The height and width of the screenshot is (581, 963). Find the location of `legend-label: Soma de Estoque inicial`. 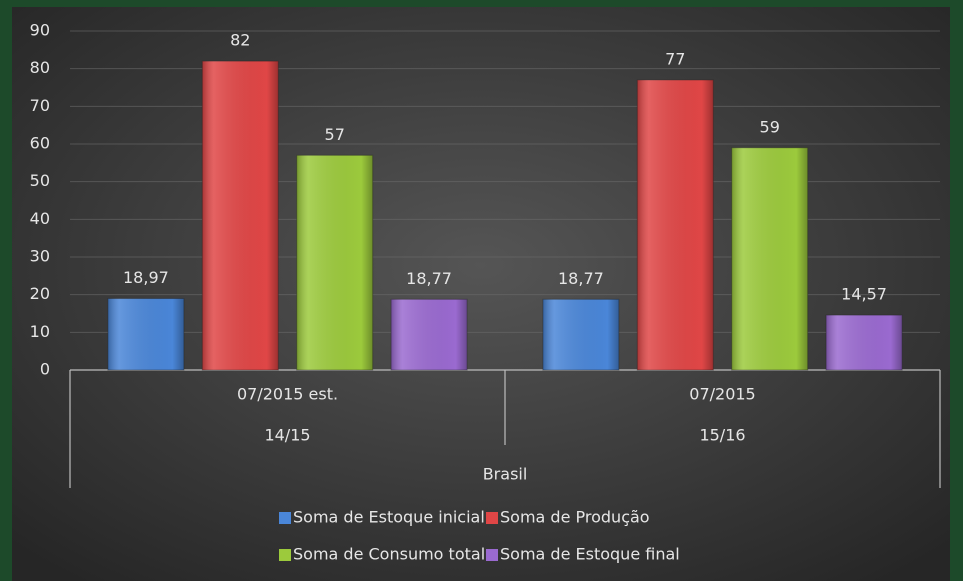

legend-label: Soma de Estoque inicial is located at coordinates (389, 517).